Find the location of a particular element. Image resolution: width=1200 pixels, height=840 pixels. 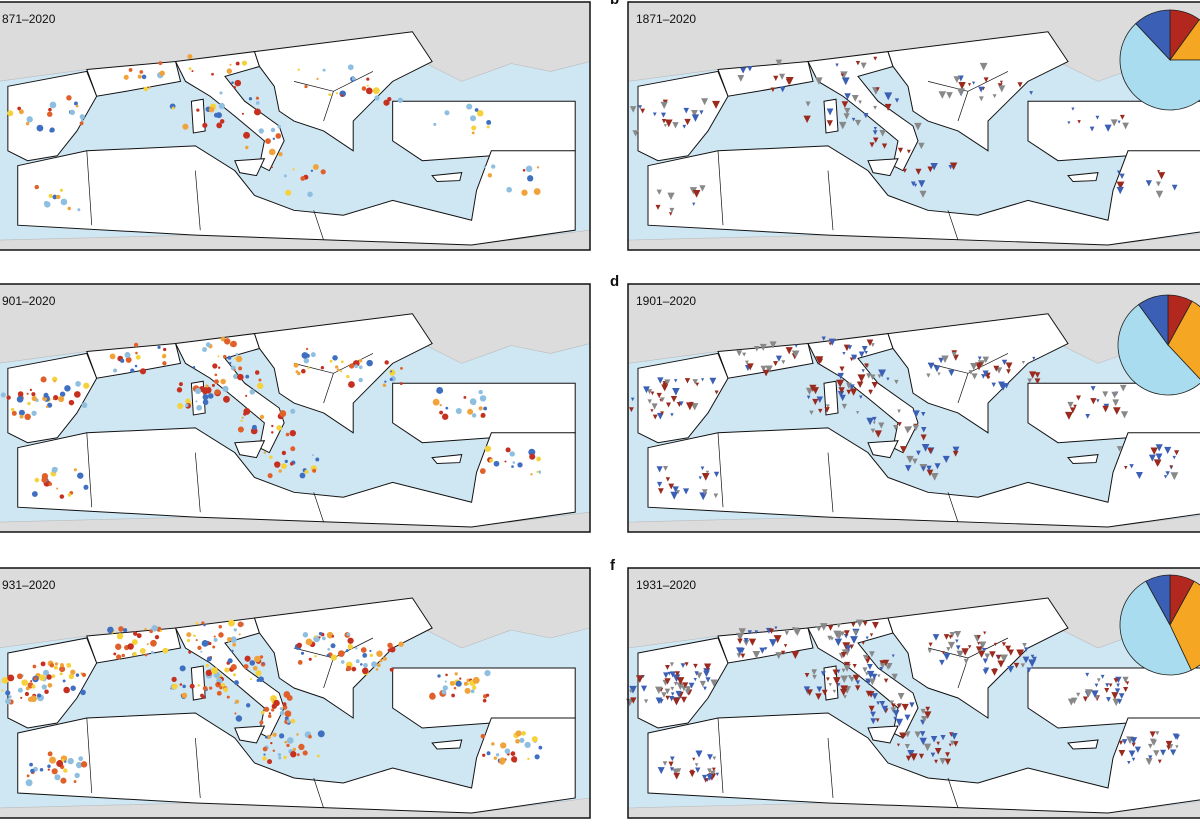

pie-slice is located at coordinates (1153, 320).